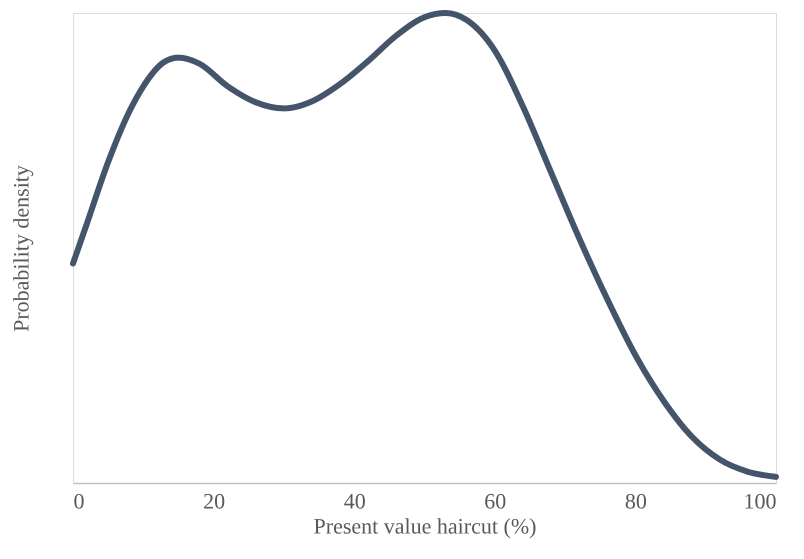  What do you see at coordinates (495, 501) in the screenshot?
I see `x-tick-label: 60` at bounding box center [495, 501].